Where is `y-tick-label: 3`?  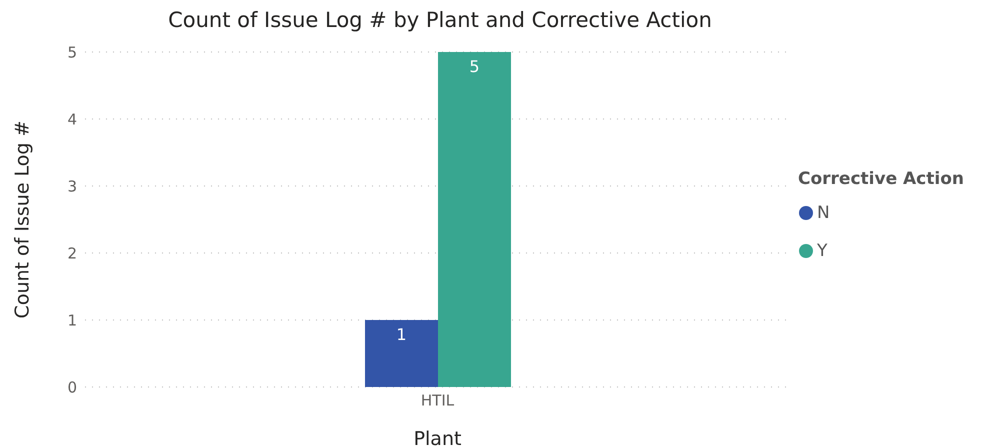 y-tick-label: 3 is located at coordinates (72, 186).